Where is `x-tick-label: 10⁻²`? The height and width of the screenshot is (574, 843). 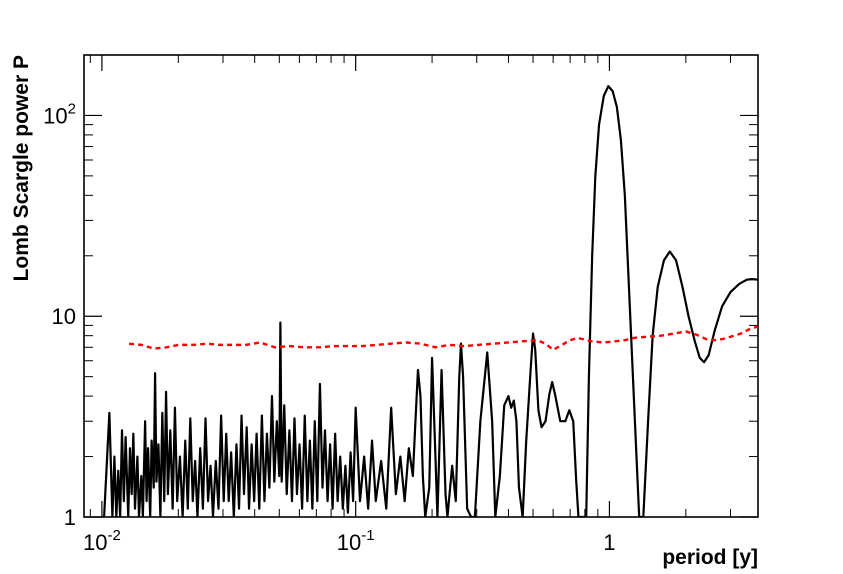 x-tick-label: 10⁻² is located at coordinates (102, 541).